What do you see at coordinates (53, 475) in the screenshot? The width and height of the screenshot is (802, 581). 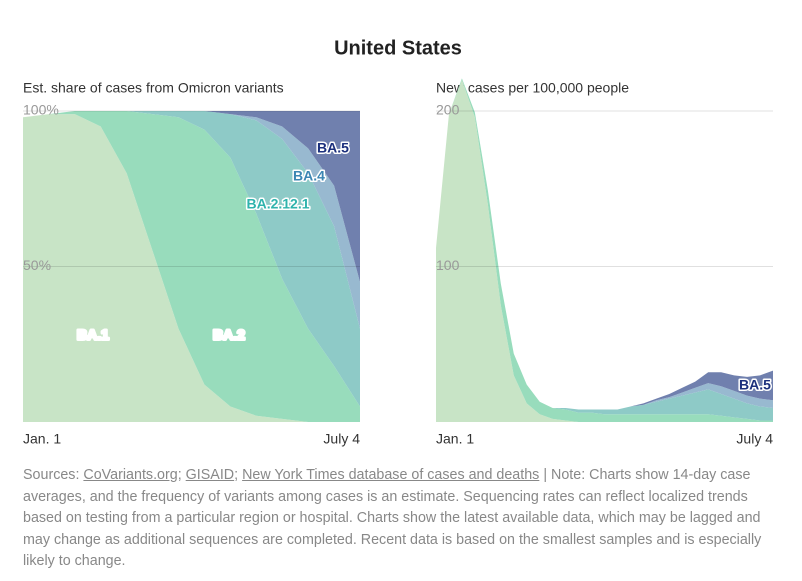 I see `footer-text: Sources:` at bounding box center [53, 475].